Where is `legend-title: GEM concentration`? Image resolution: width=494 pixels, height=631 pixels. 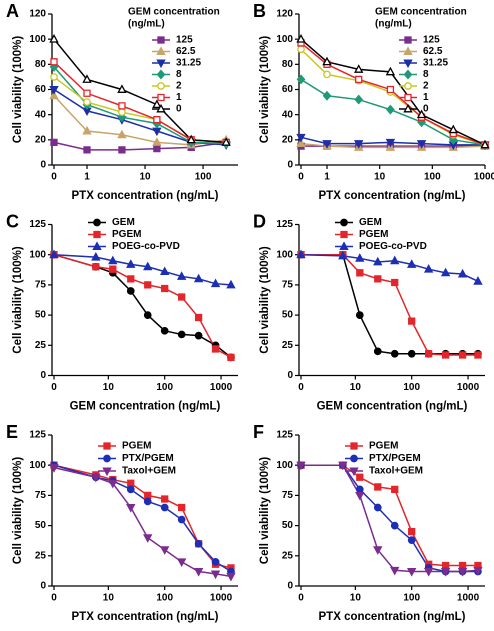 legend-title: GEM concentration is located at coordinates (421, 12).